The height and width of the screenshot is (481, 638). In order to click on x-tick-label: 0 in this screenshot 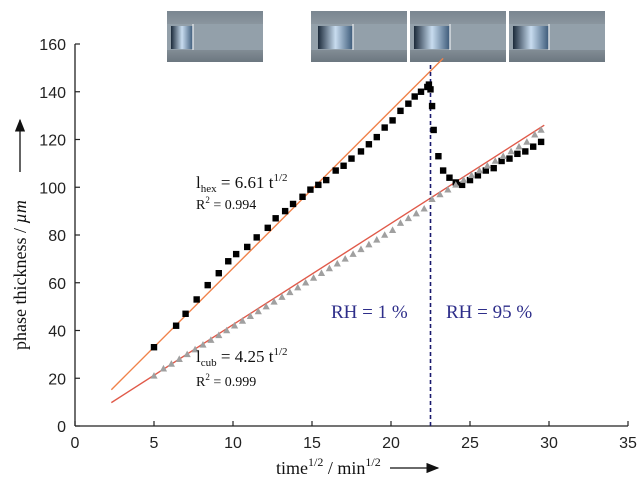, I will do `click(75, 443)`.